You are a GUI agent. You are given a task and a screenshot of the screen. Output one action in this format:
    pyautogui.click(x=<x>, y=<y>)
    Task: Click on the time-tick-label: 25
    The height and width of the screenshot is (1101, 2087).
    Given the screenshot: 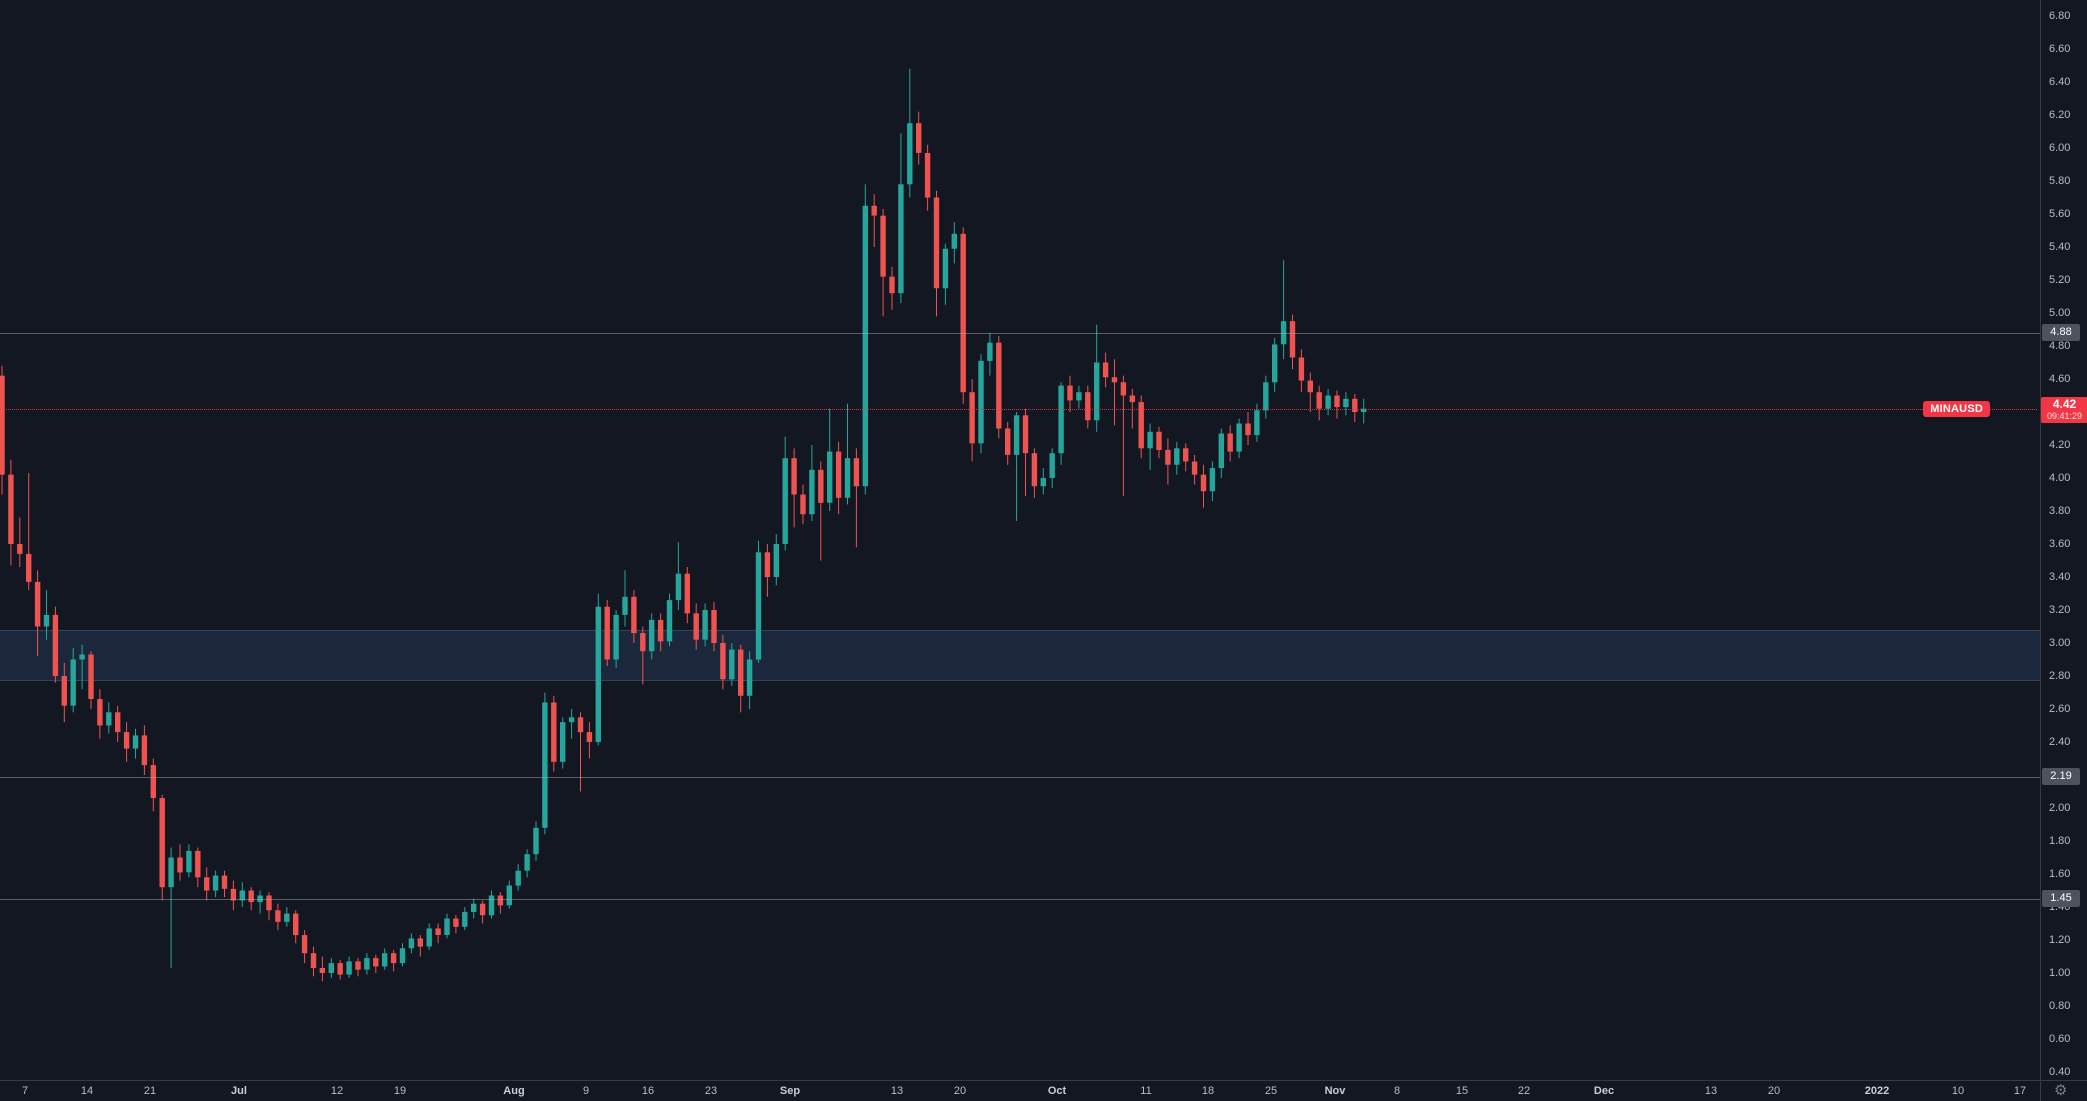 What is the action you would take?
    pyautogui.click(x=1271, y=1091)
    